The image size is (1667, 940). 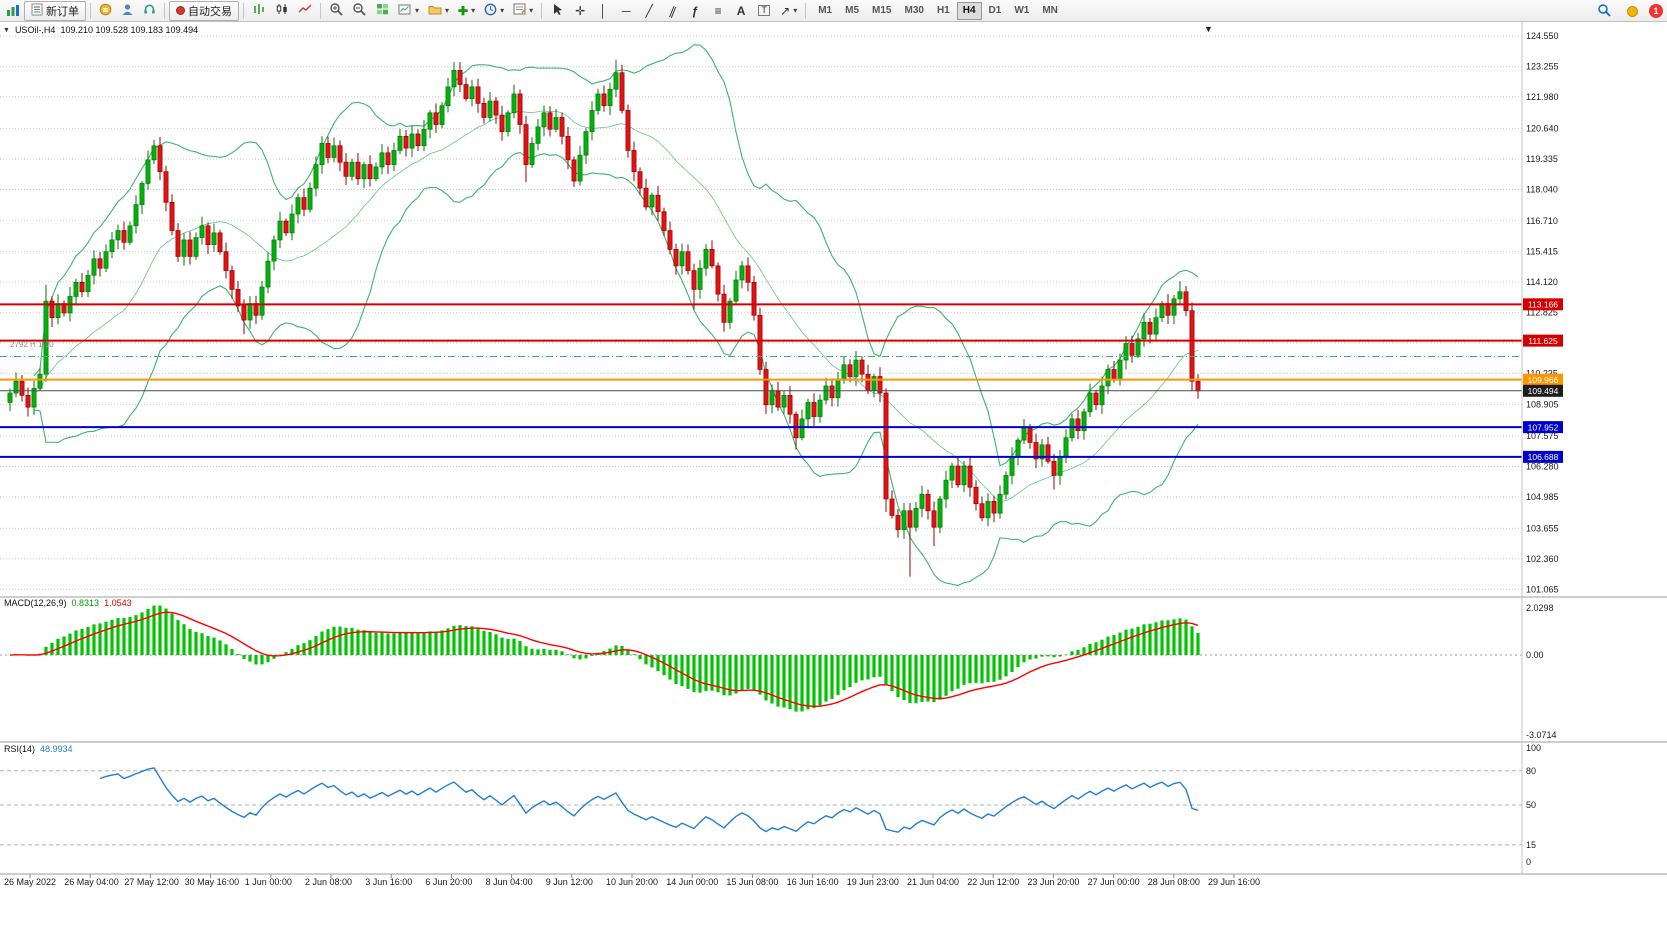 I want to click on new-chart-icon, so click(x=405, y=10).